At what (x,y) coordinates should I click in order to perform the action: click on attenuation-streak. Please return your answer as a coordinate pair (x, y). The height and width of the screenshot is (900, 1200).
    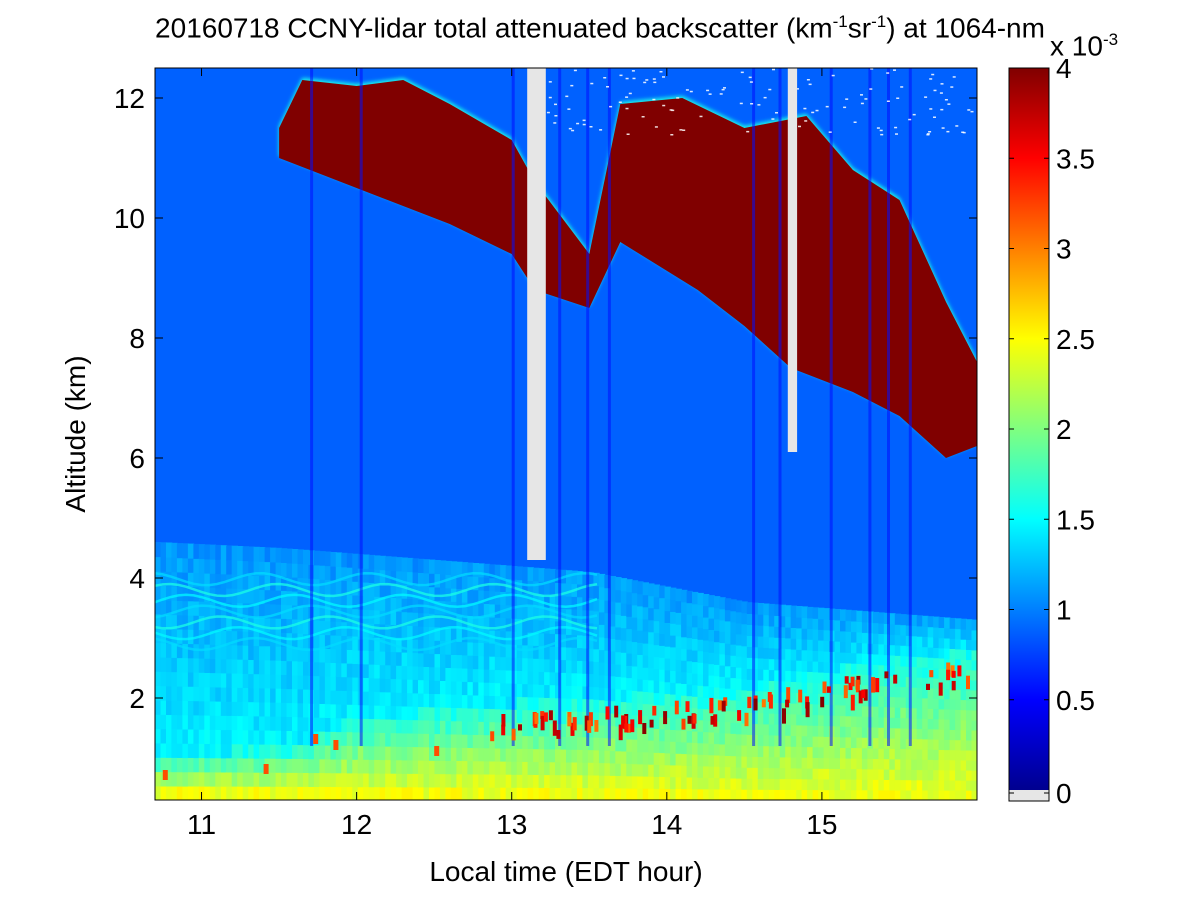
    Looking at the image, I should click on (560, 407).